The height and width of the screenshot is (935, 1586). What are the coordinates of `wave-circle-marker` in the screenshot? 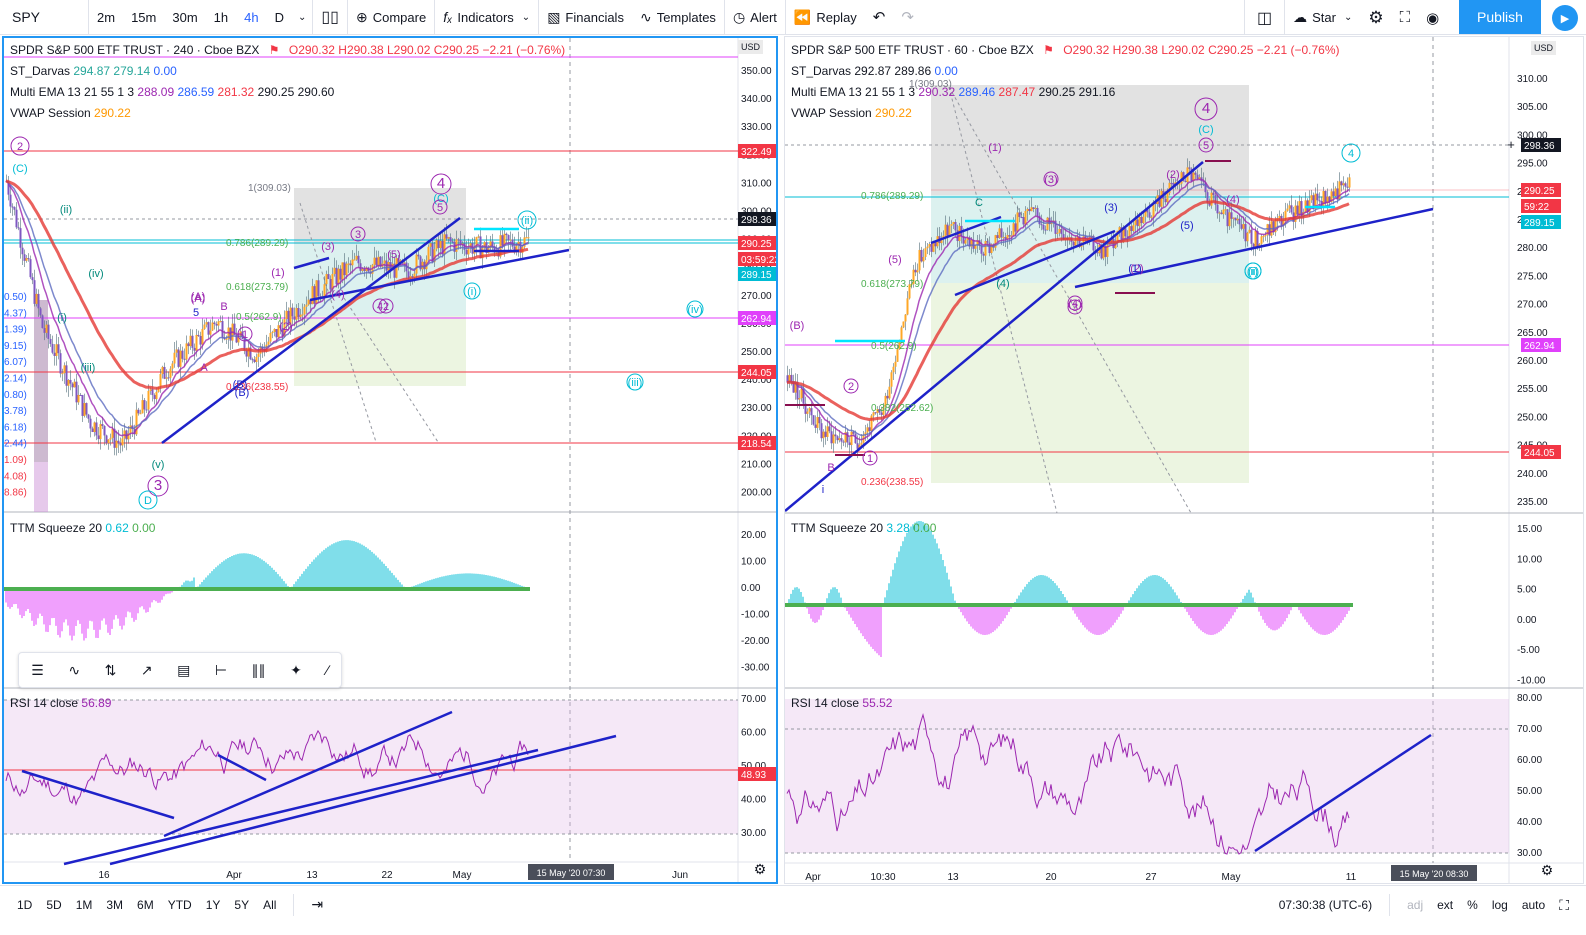 It's located at (20, 146).